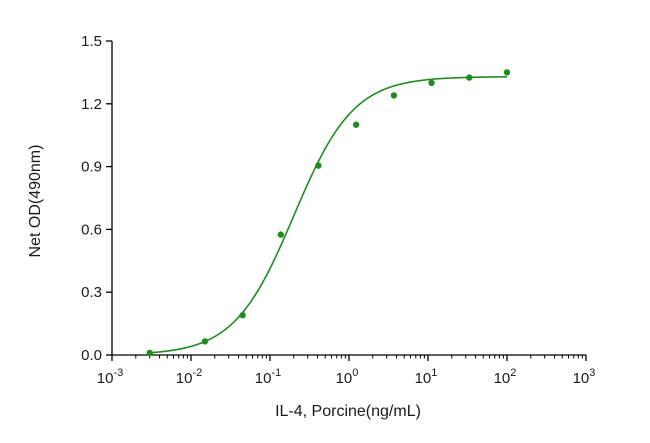 Image resolution: width=650 pixels, height=443 pixels. I want to click on x-tick-exponent: 1, so click(434, 373).